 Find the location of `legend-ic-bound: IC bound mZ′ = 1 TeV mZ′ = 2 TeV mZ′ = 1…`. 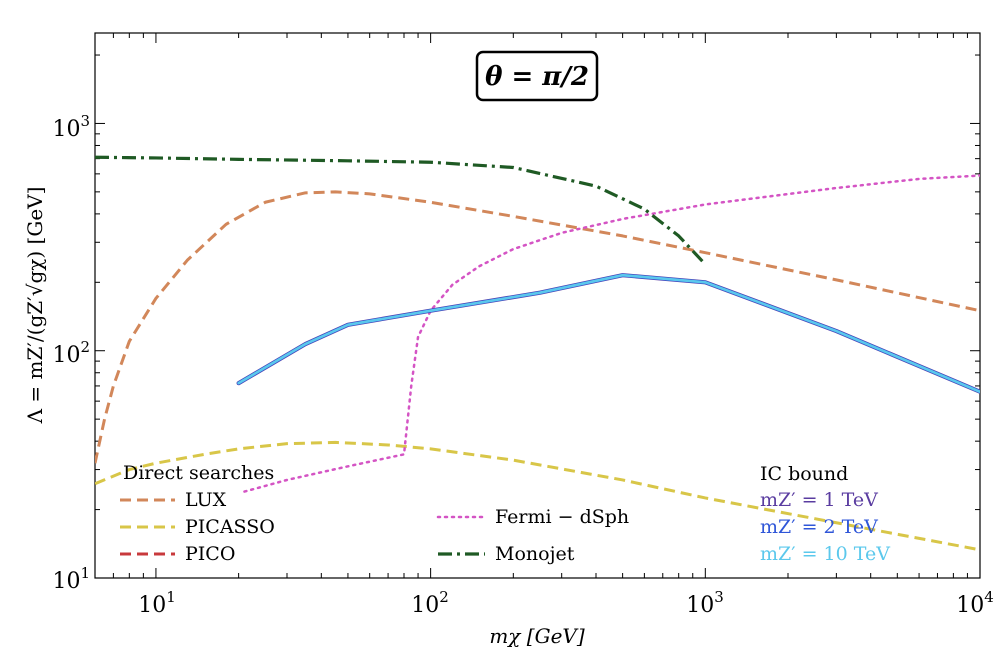

legend-ic-bound: IC bound mZ′ = 1 TeV mZ′ = 2 TeV mZ′ = 1… is located at coordinates (825, 514).